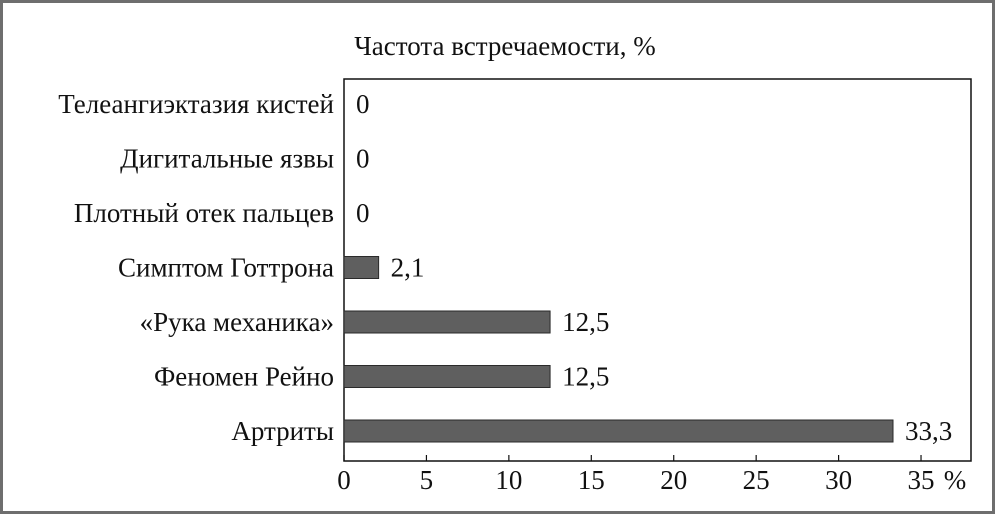 This screenshot has height=517, width=995. What do you see at coordinates (508, 480) in the screenshot?
I see `x-tick-label: 10` at bounding box center [508, 480].